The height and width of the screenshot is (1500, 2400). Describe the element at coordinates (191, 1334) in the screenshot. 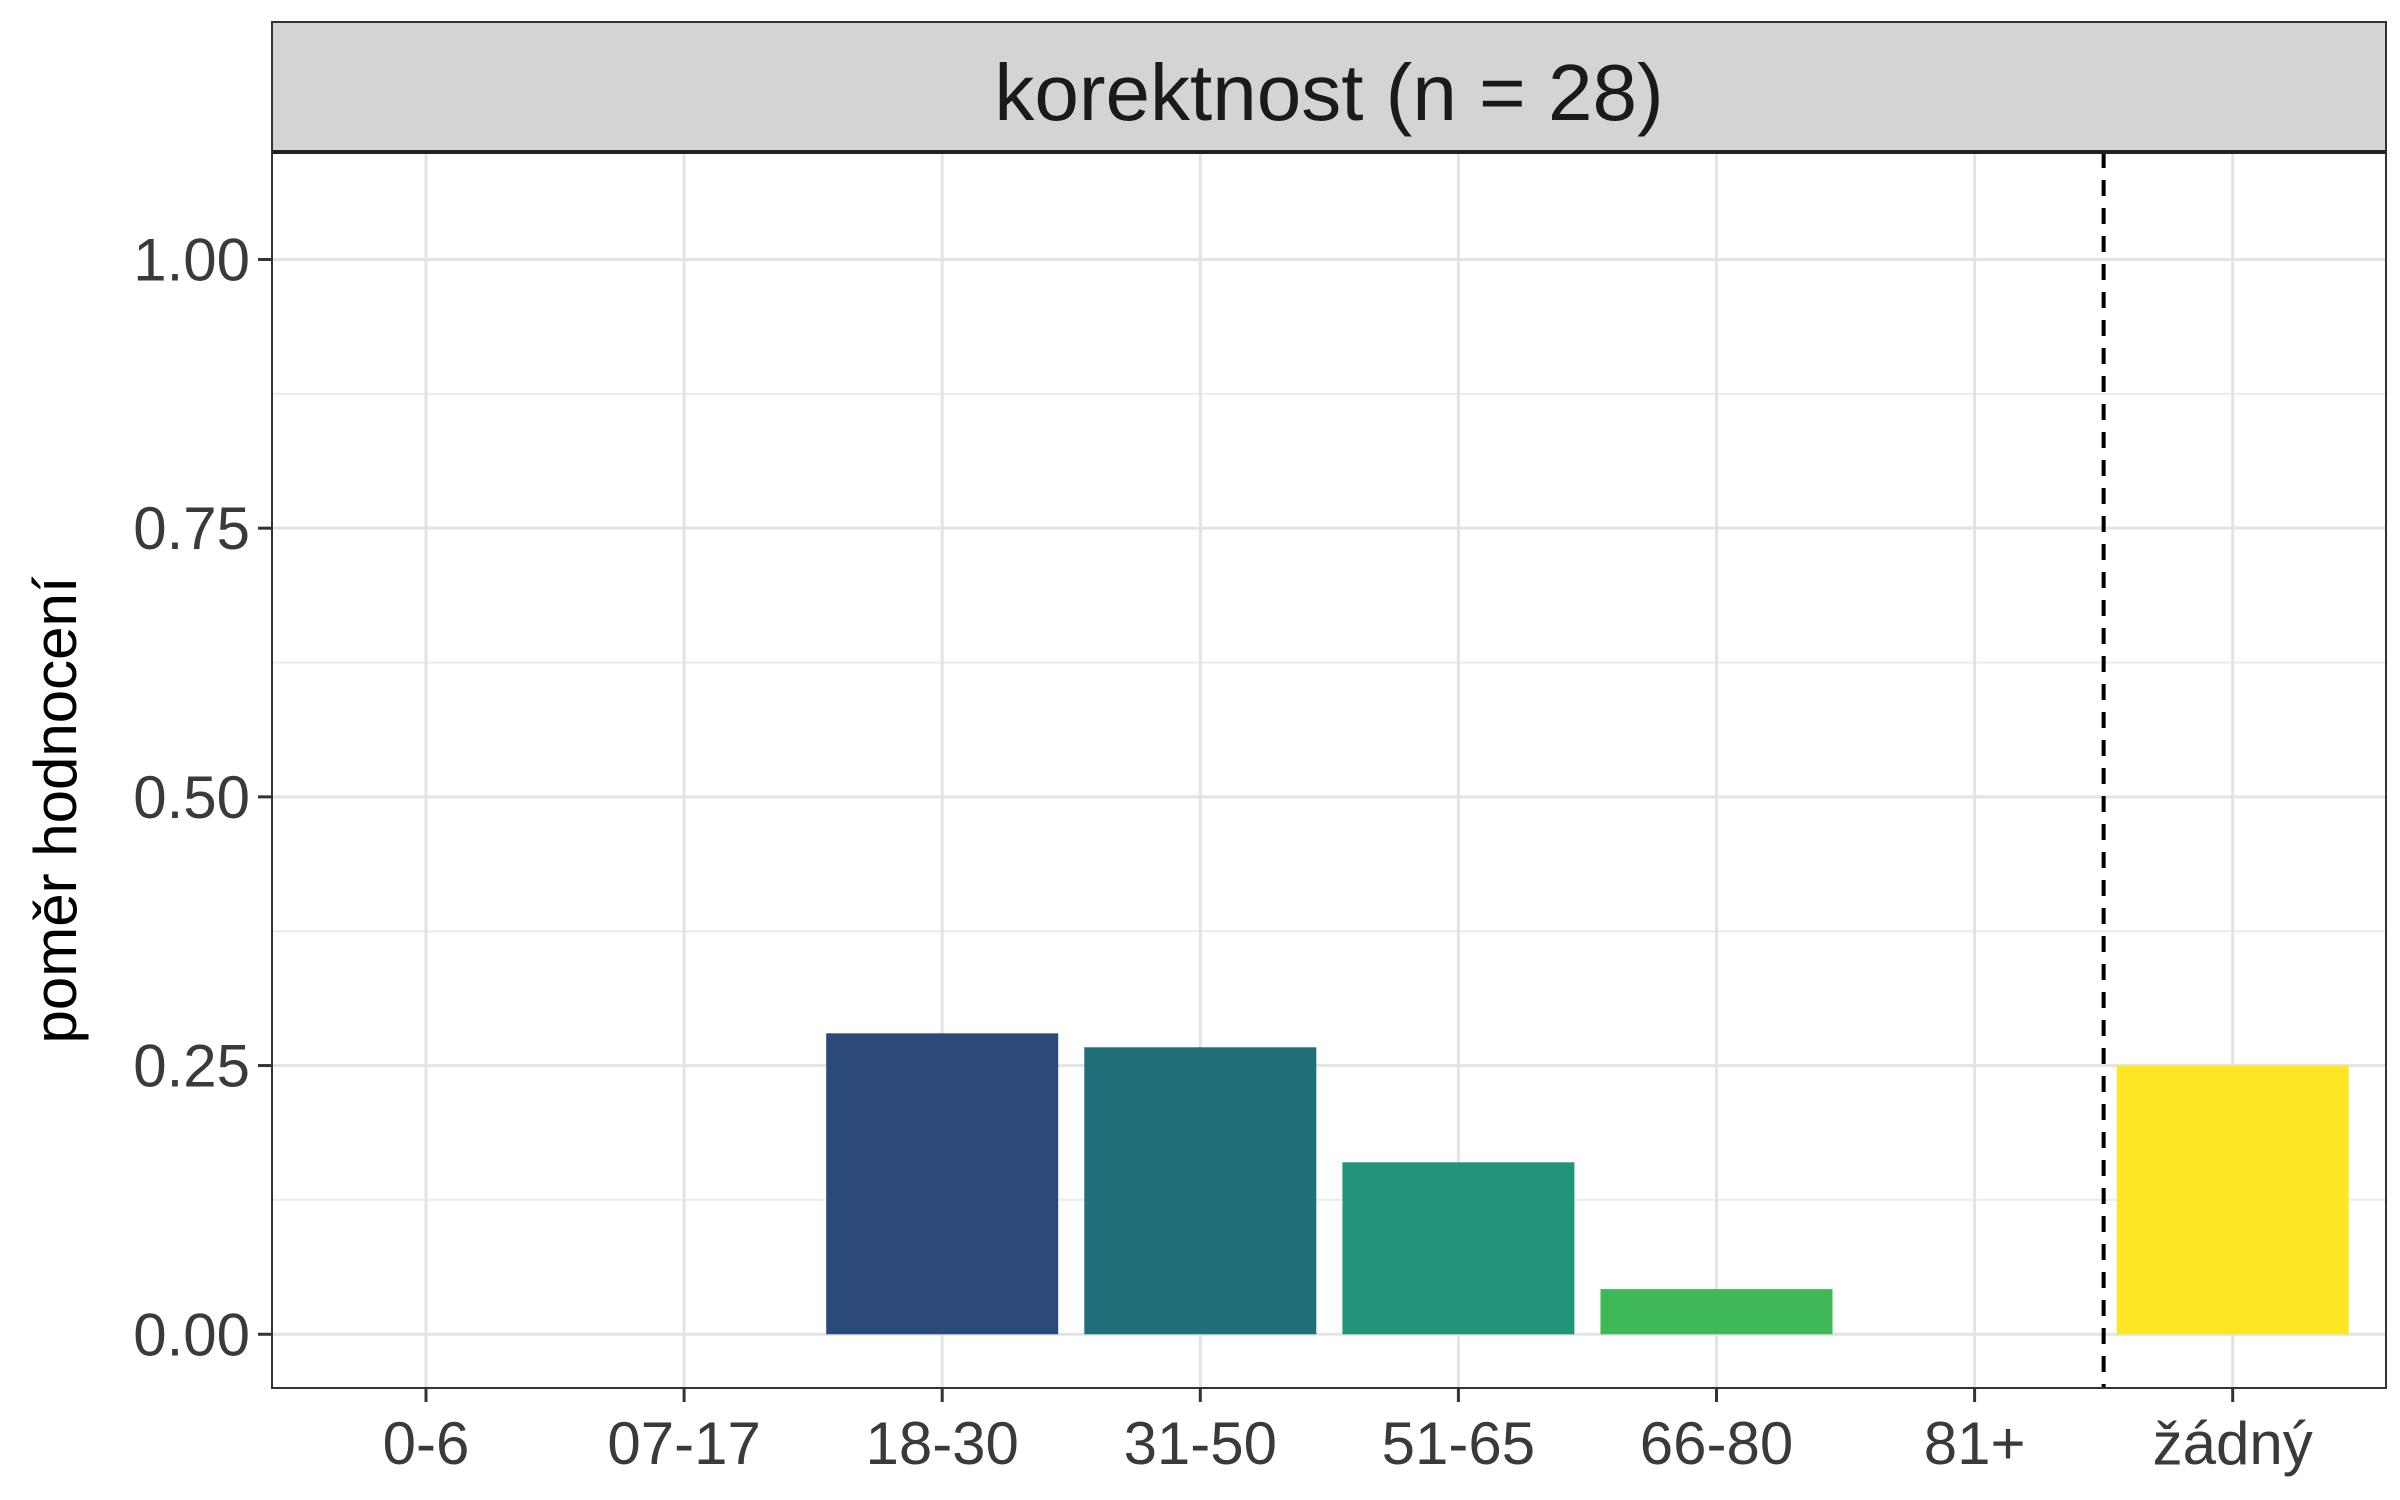

I see `y-tick-label: 0.00` at that location.